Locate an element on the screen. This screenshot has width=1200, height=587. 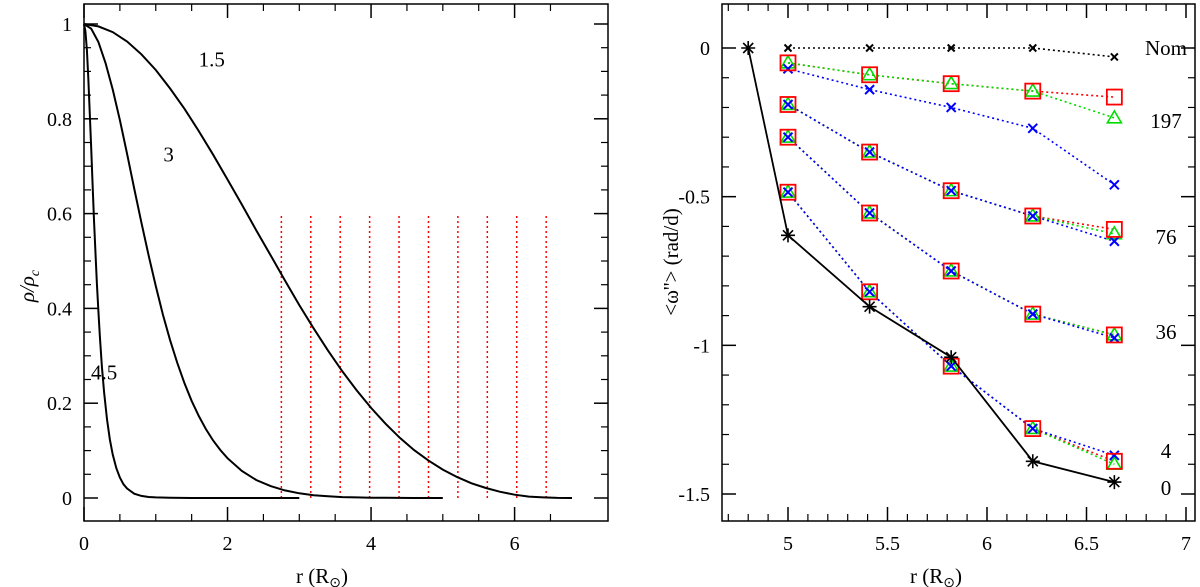
y-tick-label: -1 is located at coordinates (701, 346).